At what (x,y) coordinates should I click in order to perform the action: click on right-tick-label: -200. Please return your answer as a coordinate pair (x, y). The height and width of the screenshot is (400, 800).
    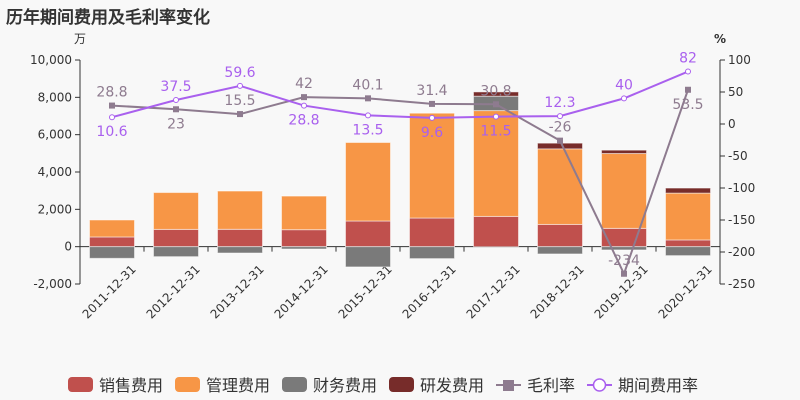
    Looking at the image, I should click on (741, 252).